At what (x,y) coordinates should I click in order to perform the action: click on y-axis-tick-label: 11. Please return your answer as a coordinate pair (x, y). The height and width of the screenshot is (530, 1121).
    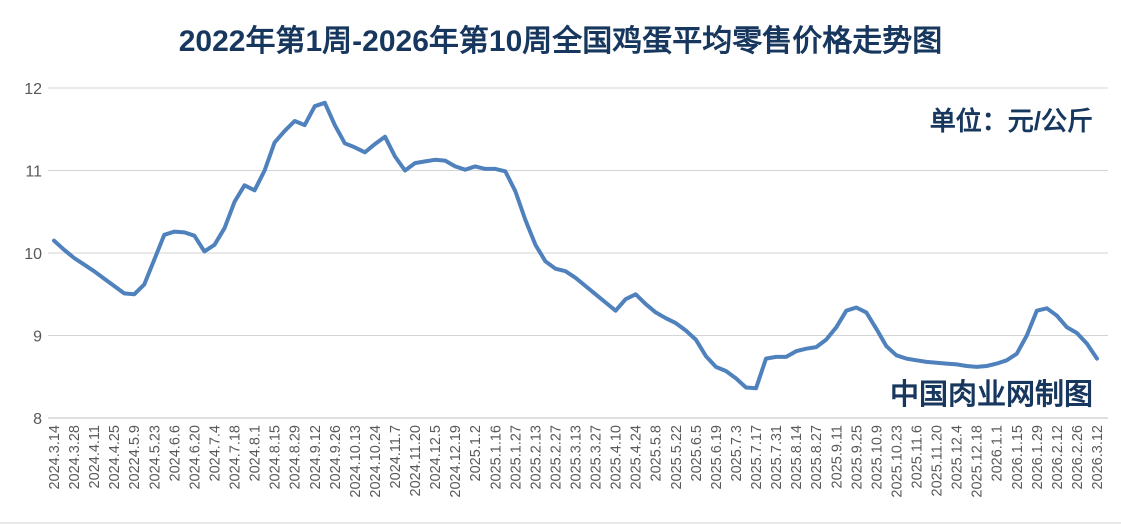
    Looking at the image, I should click on (33, 172).